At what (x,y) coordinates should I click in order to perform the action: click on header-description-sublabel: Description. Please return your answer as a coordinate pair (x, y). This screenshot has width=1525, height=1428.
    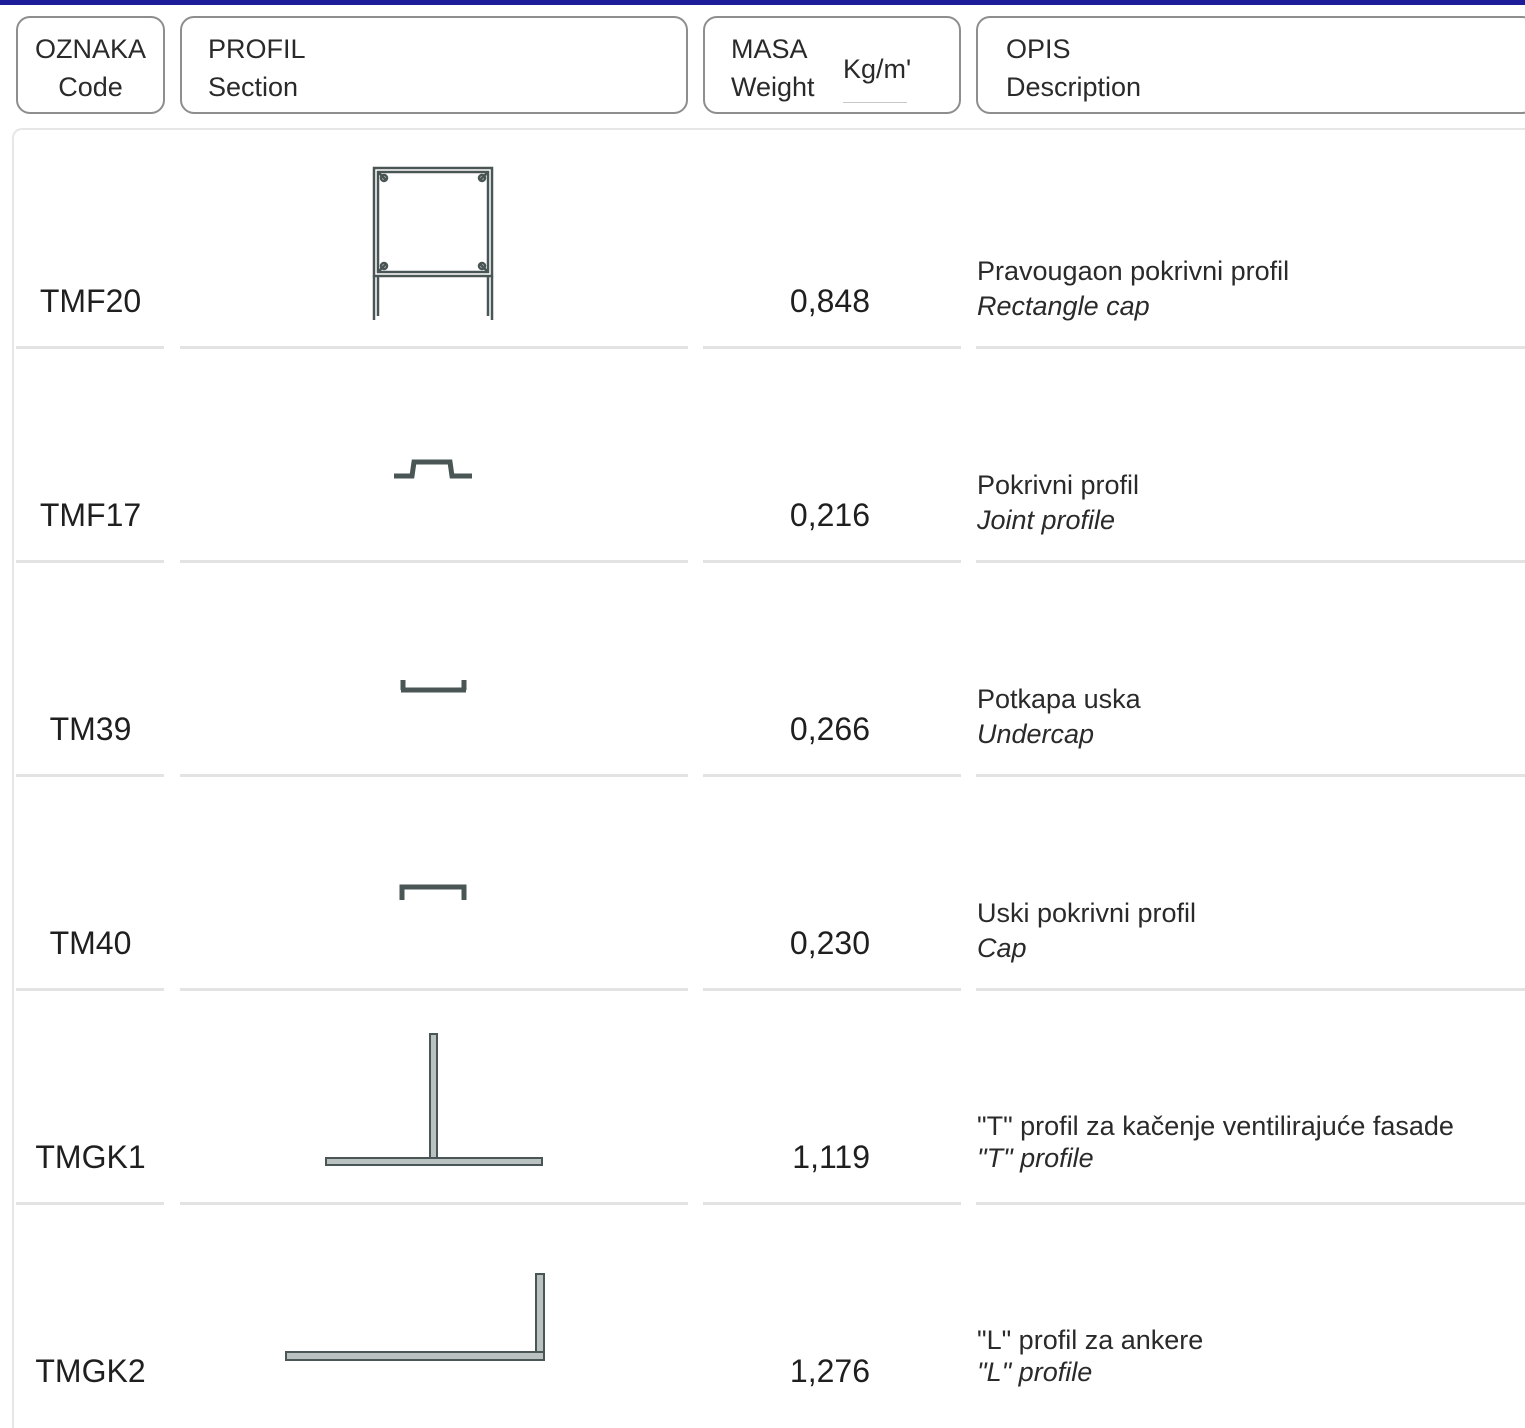
    Looking at the image, I should click on (1074, 87).